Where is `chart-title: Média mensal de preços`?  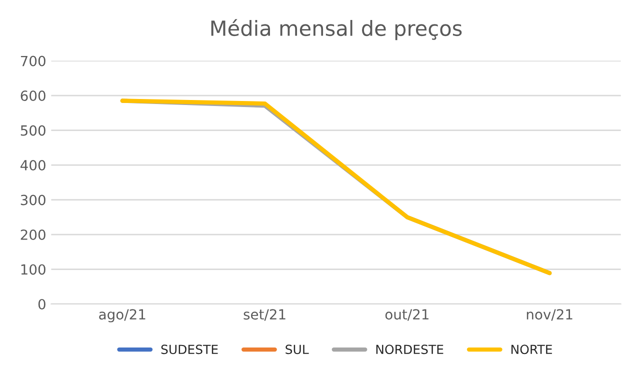
chart-title: Média mensal de preços is located at coordinates (336, 29).